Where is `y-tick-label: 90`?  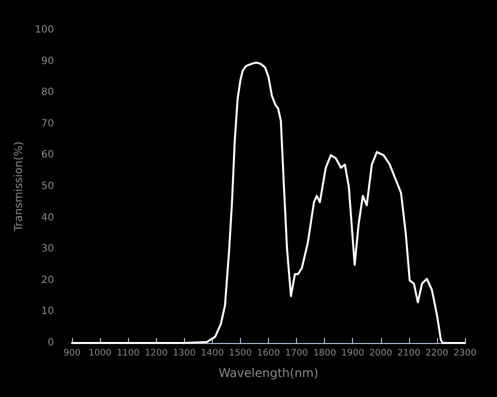
y-tick-label: 90 is located at coordinates (47, 61).